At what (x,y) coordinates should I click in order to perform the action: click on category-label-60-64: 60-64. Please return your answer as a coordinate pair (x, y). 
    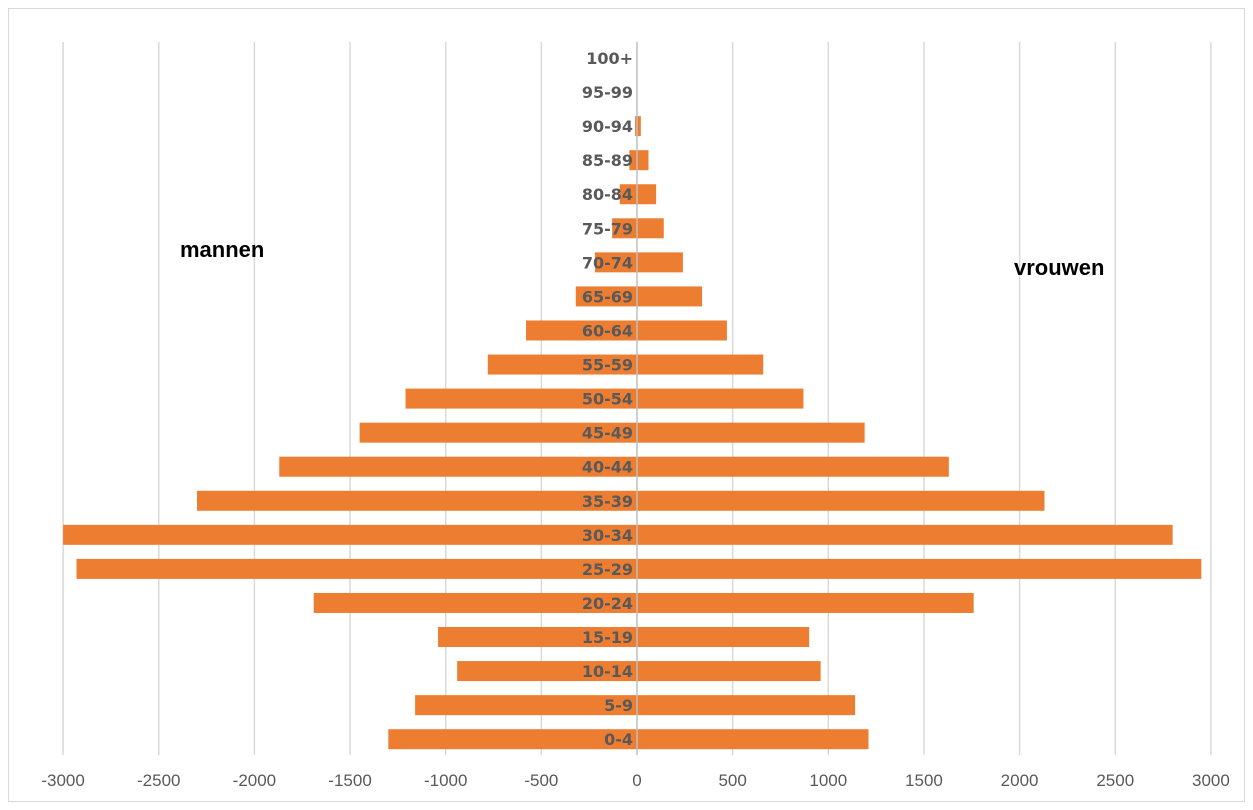
    Looking at the image, I should click on (607, 330).